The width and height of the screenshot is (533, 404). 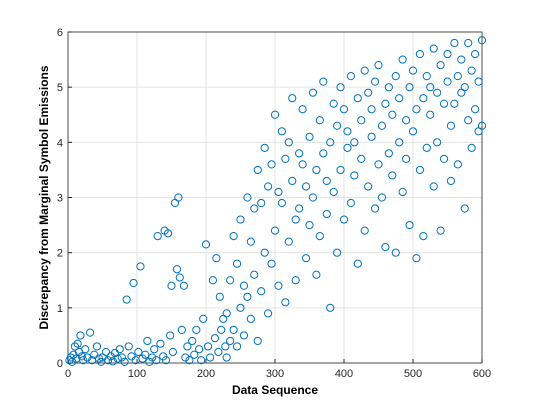 What do you see at coordinates (60, 199) in the screenshot?
I see `y-tick-label: 3` at bounding box center [60, 199].